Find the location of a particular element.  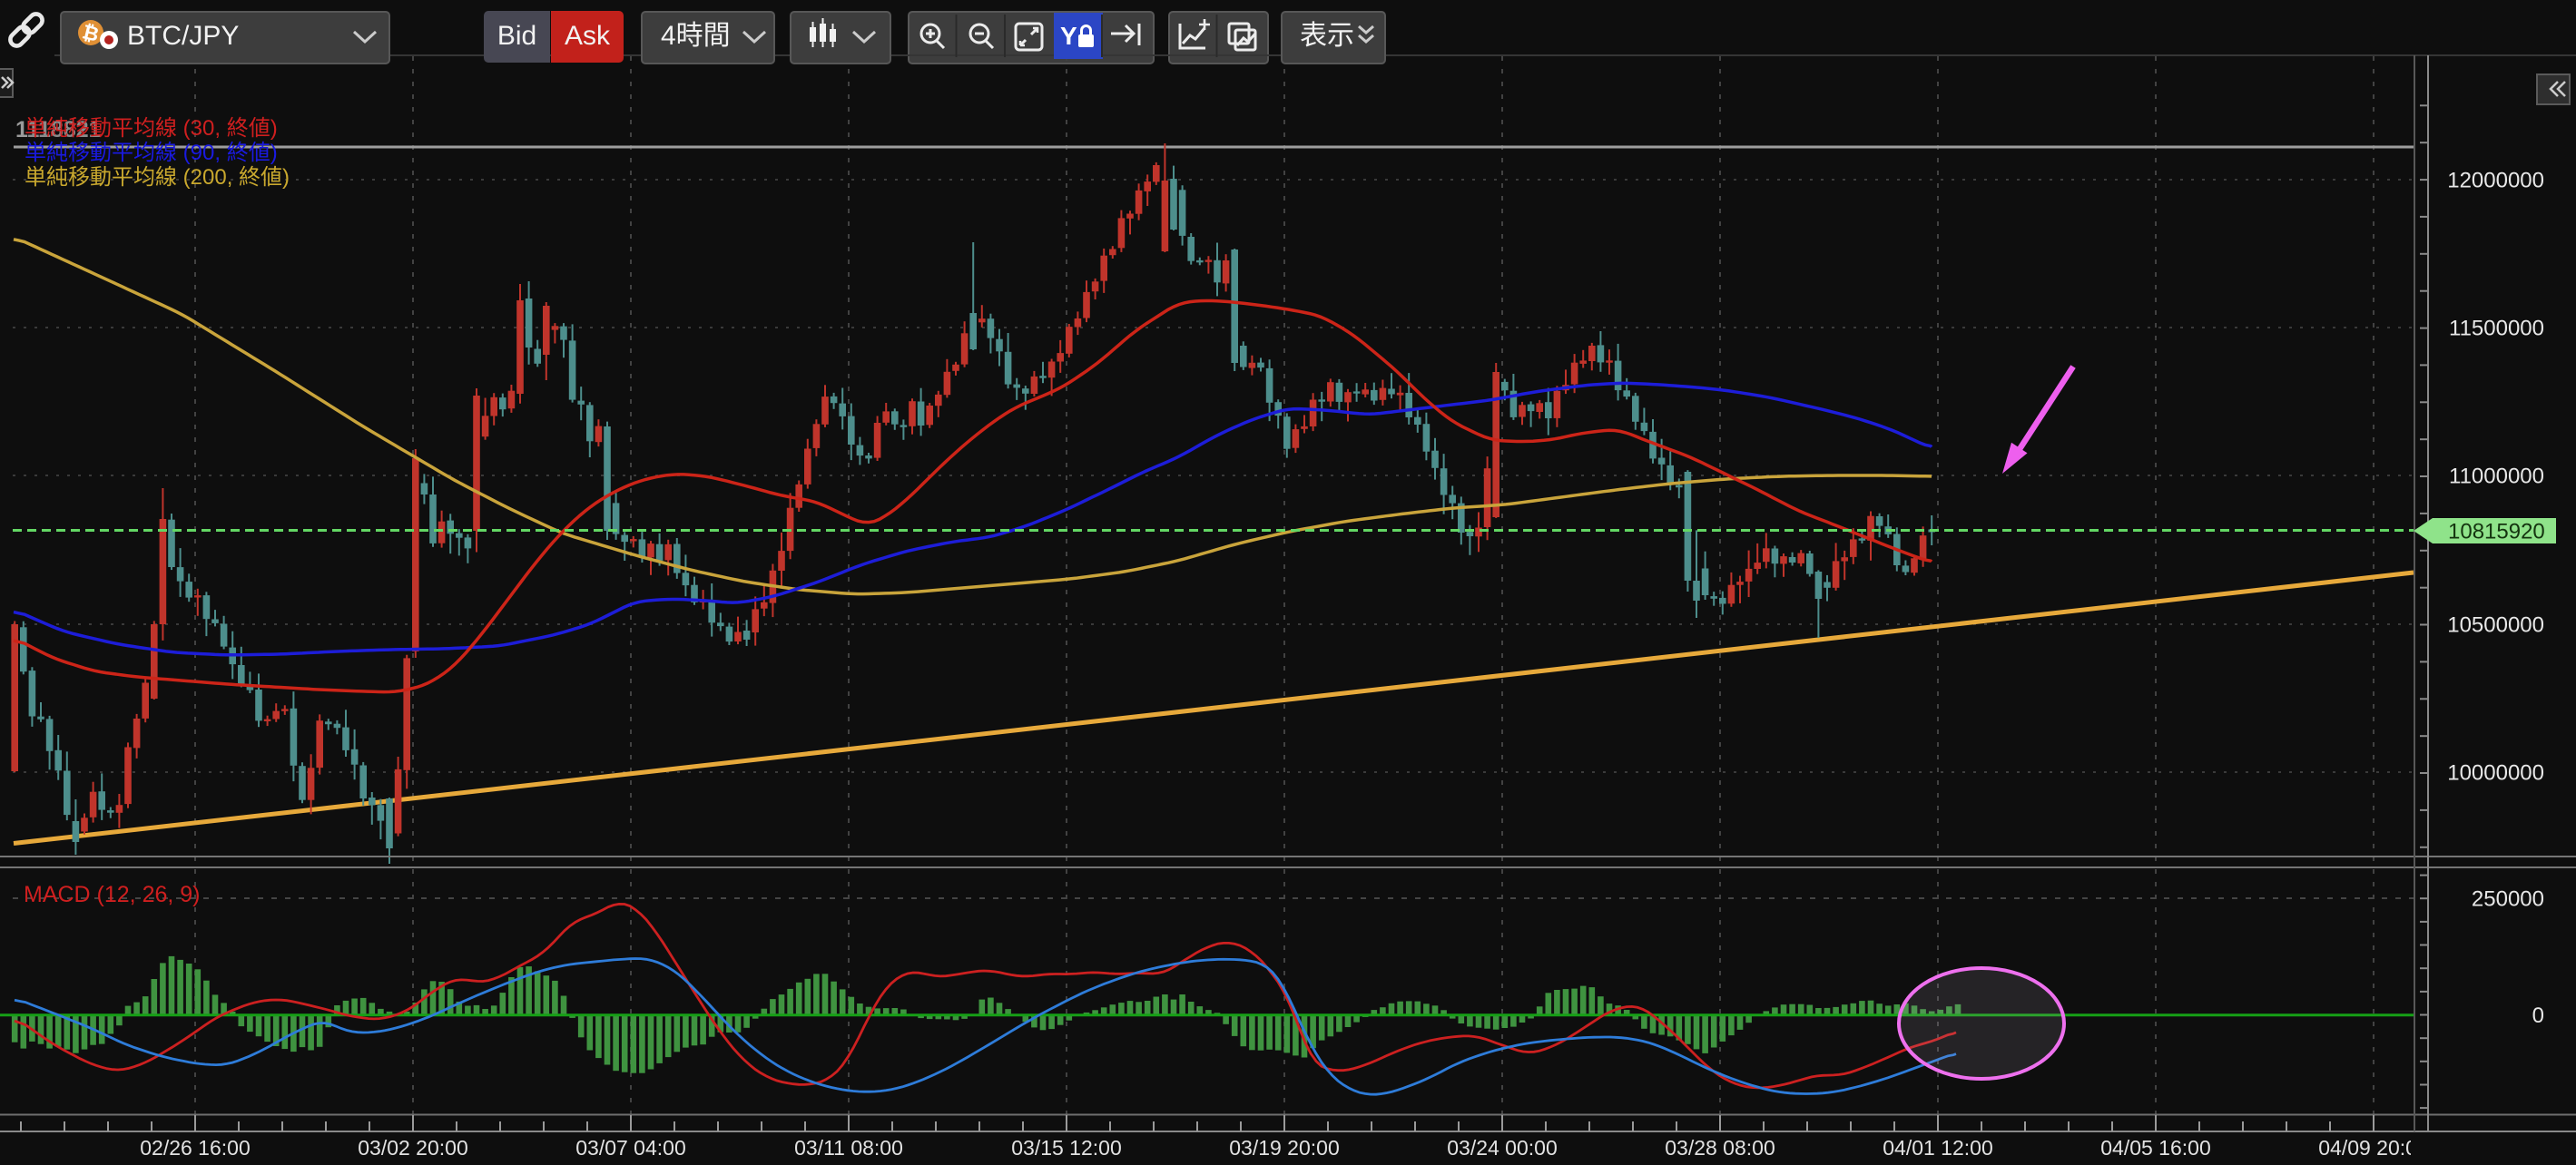

svg-text: Y is located at coordinates (1068, 36).